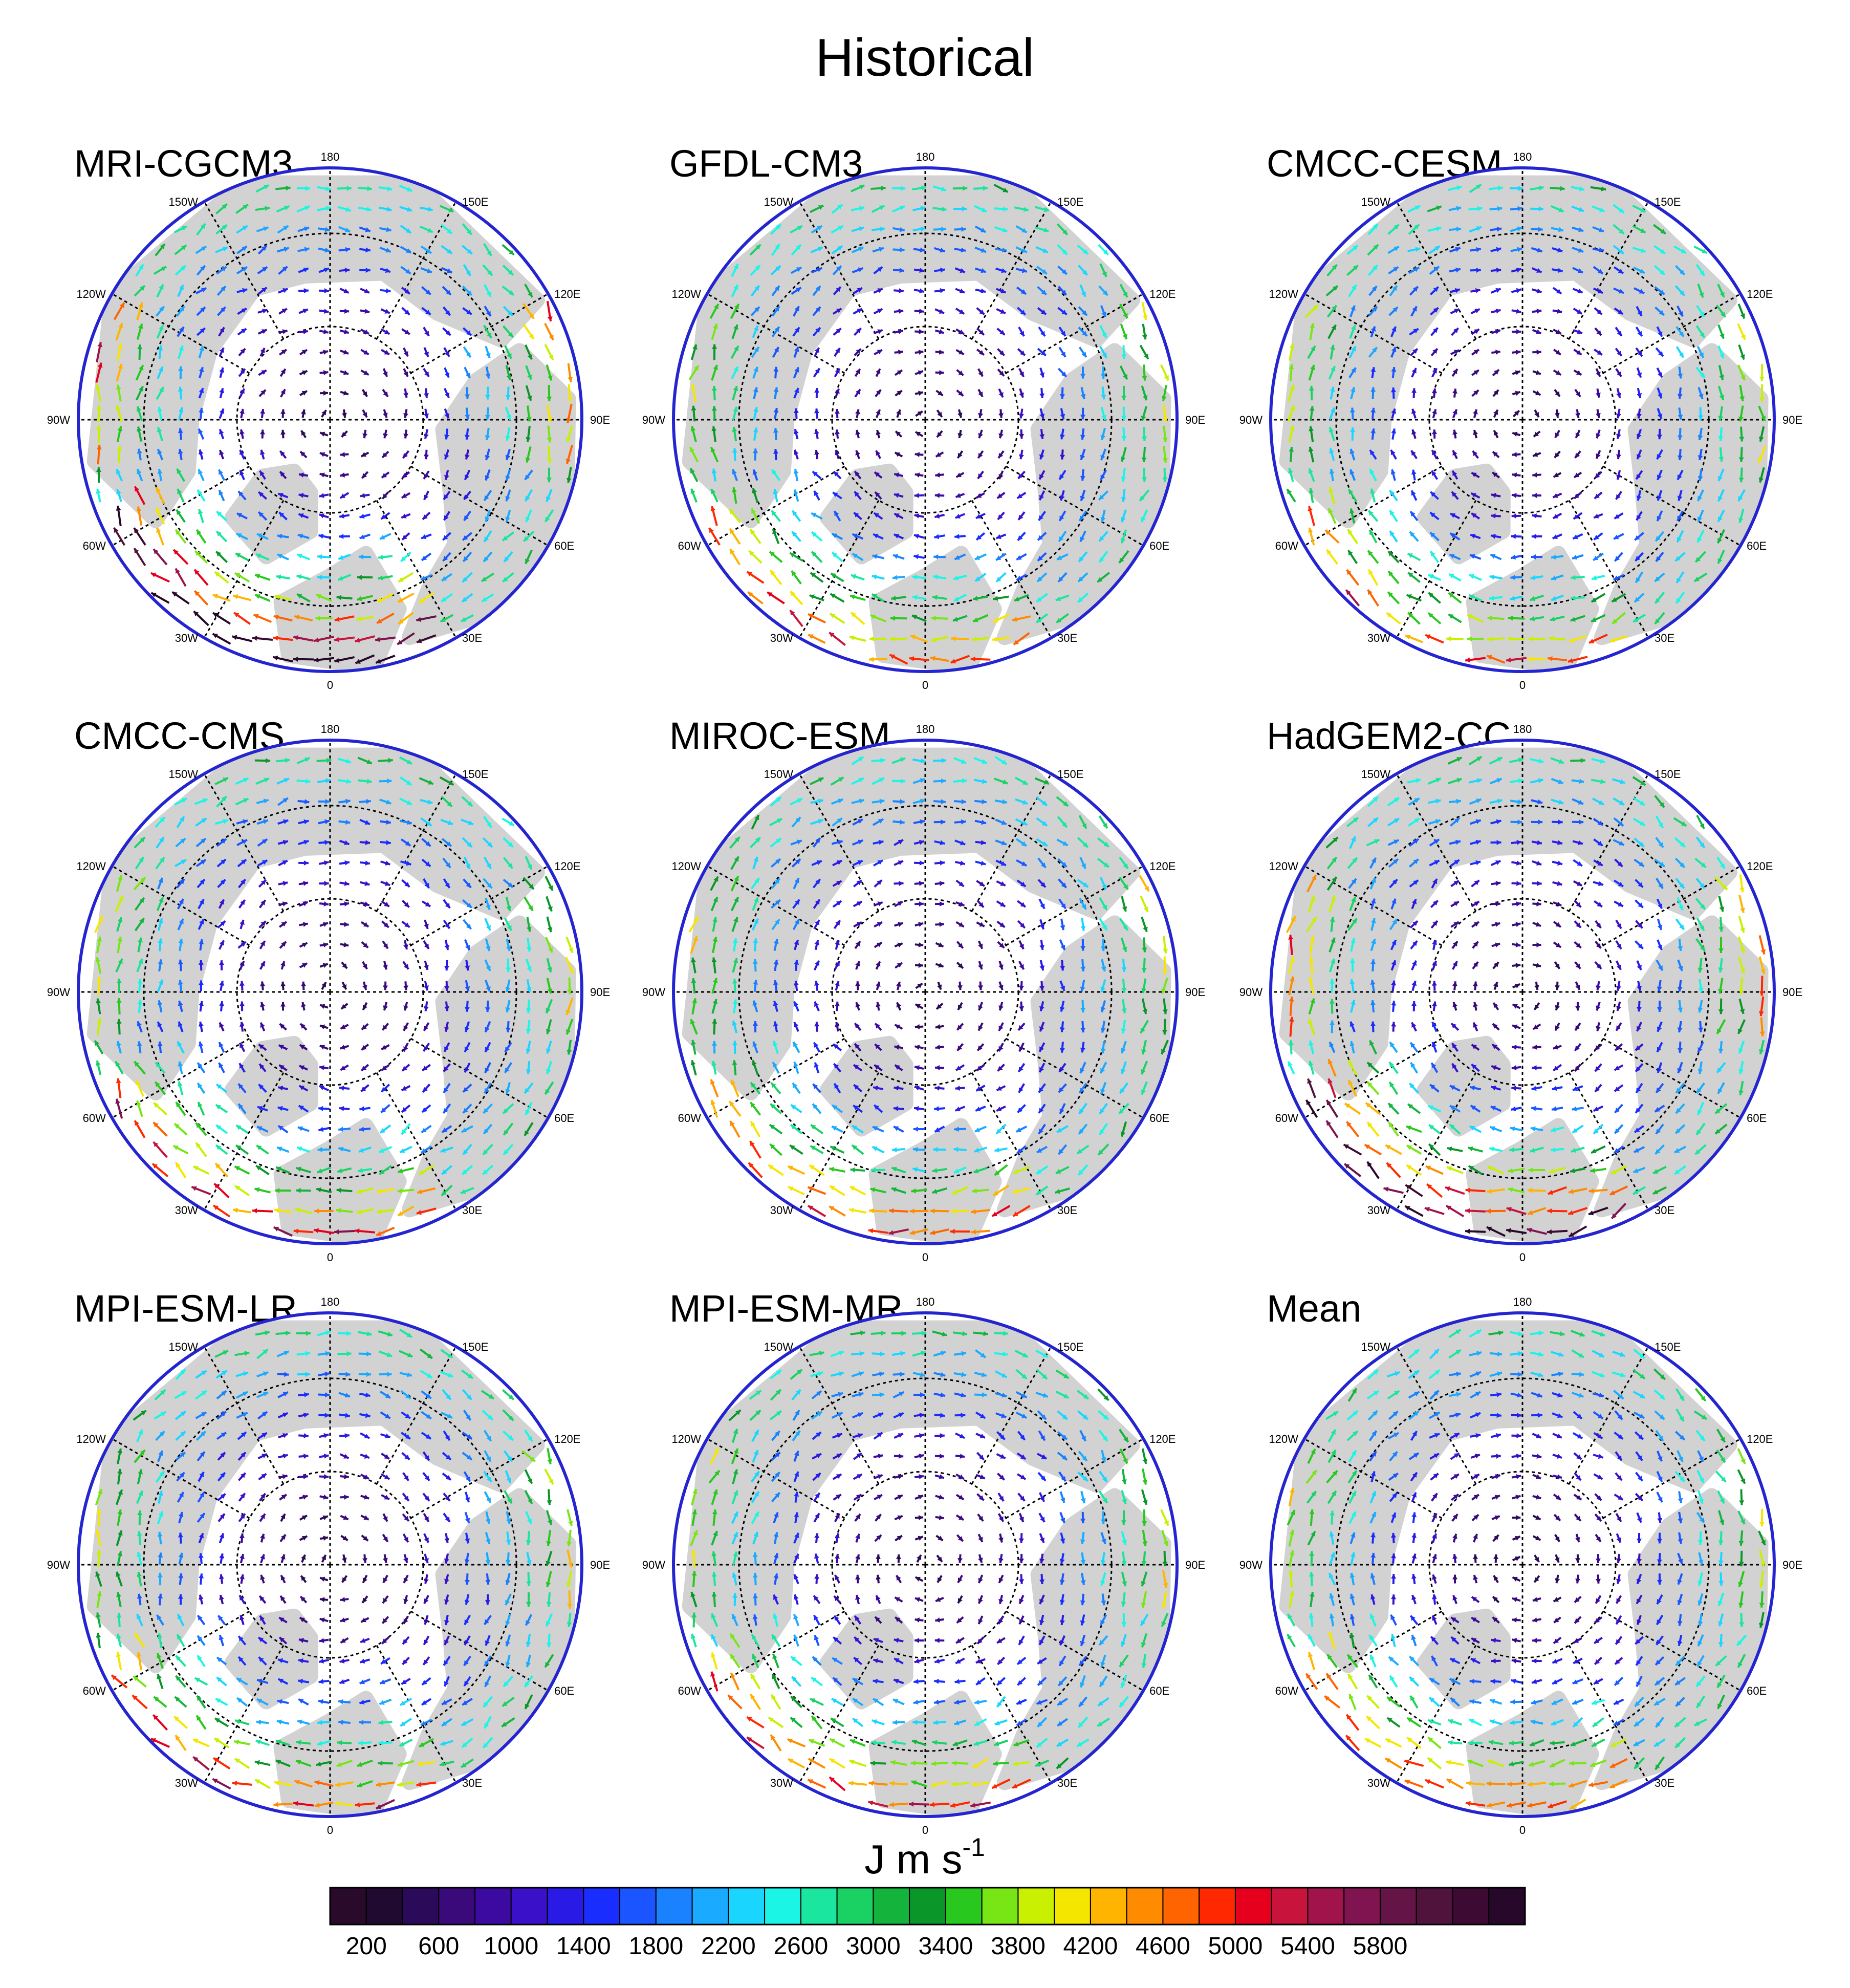 This screenshot has height=1988, width=1850. Describe the element at coordinates (1526, 996) in the screenshot. I see `flux-vectors` at that location.